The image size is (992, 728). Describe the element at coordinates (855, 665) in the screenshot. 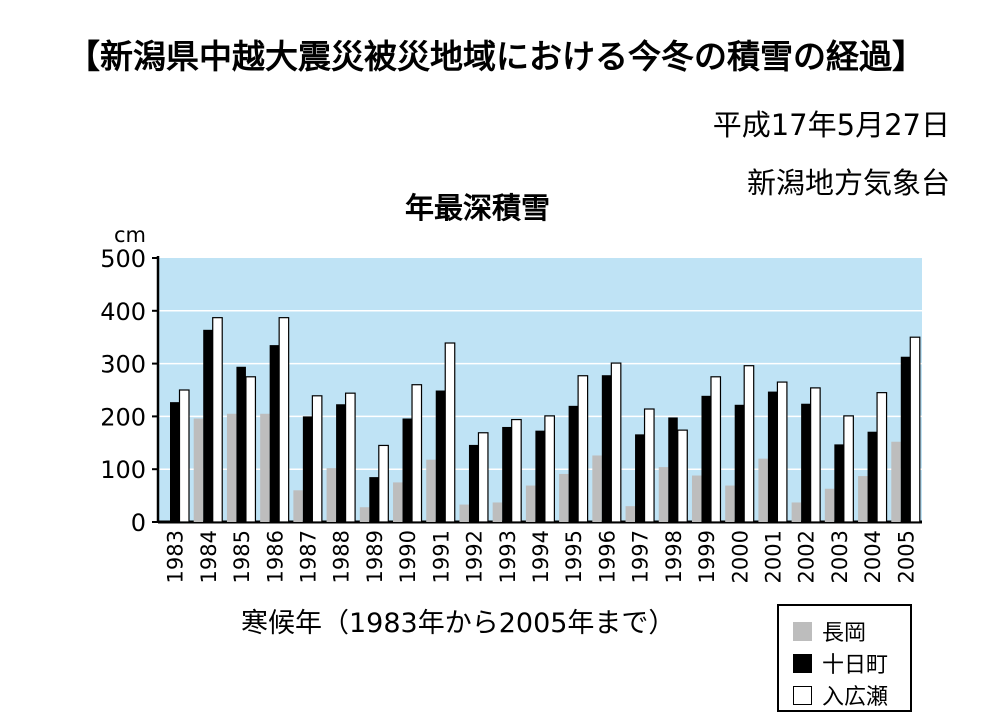

I see `legend-label-tokamachi: 十日町` at that location.